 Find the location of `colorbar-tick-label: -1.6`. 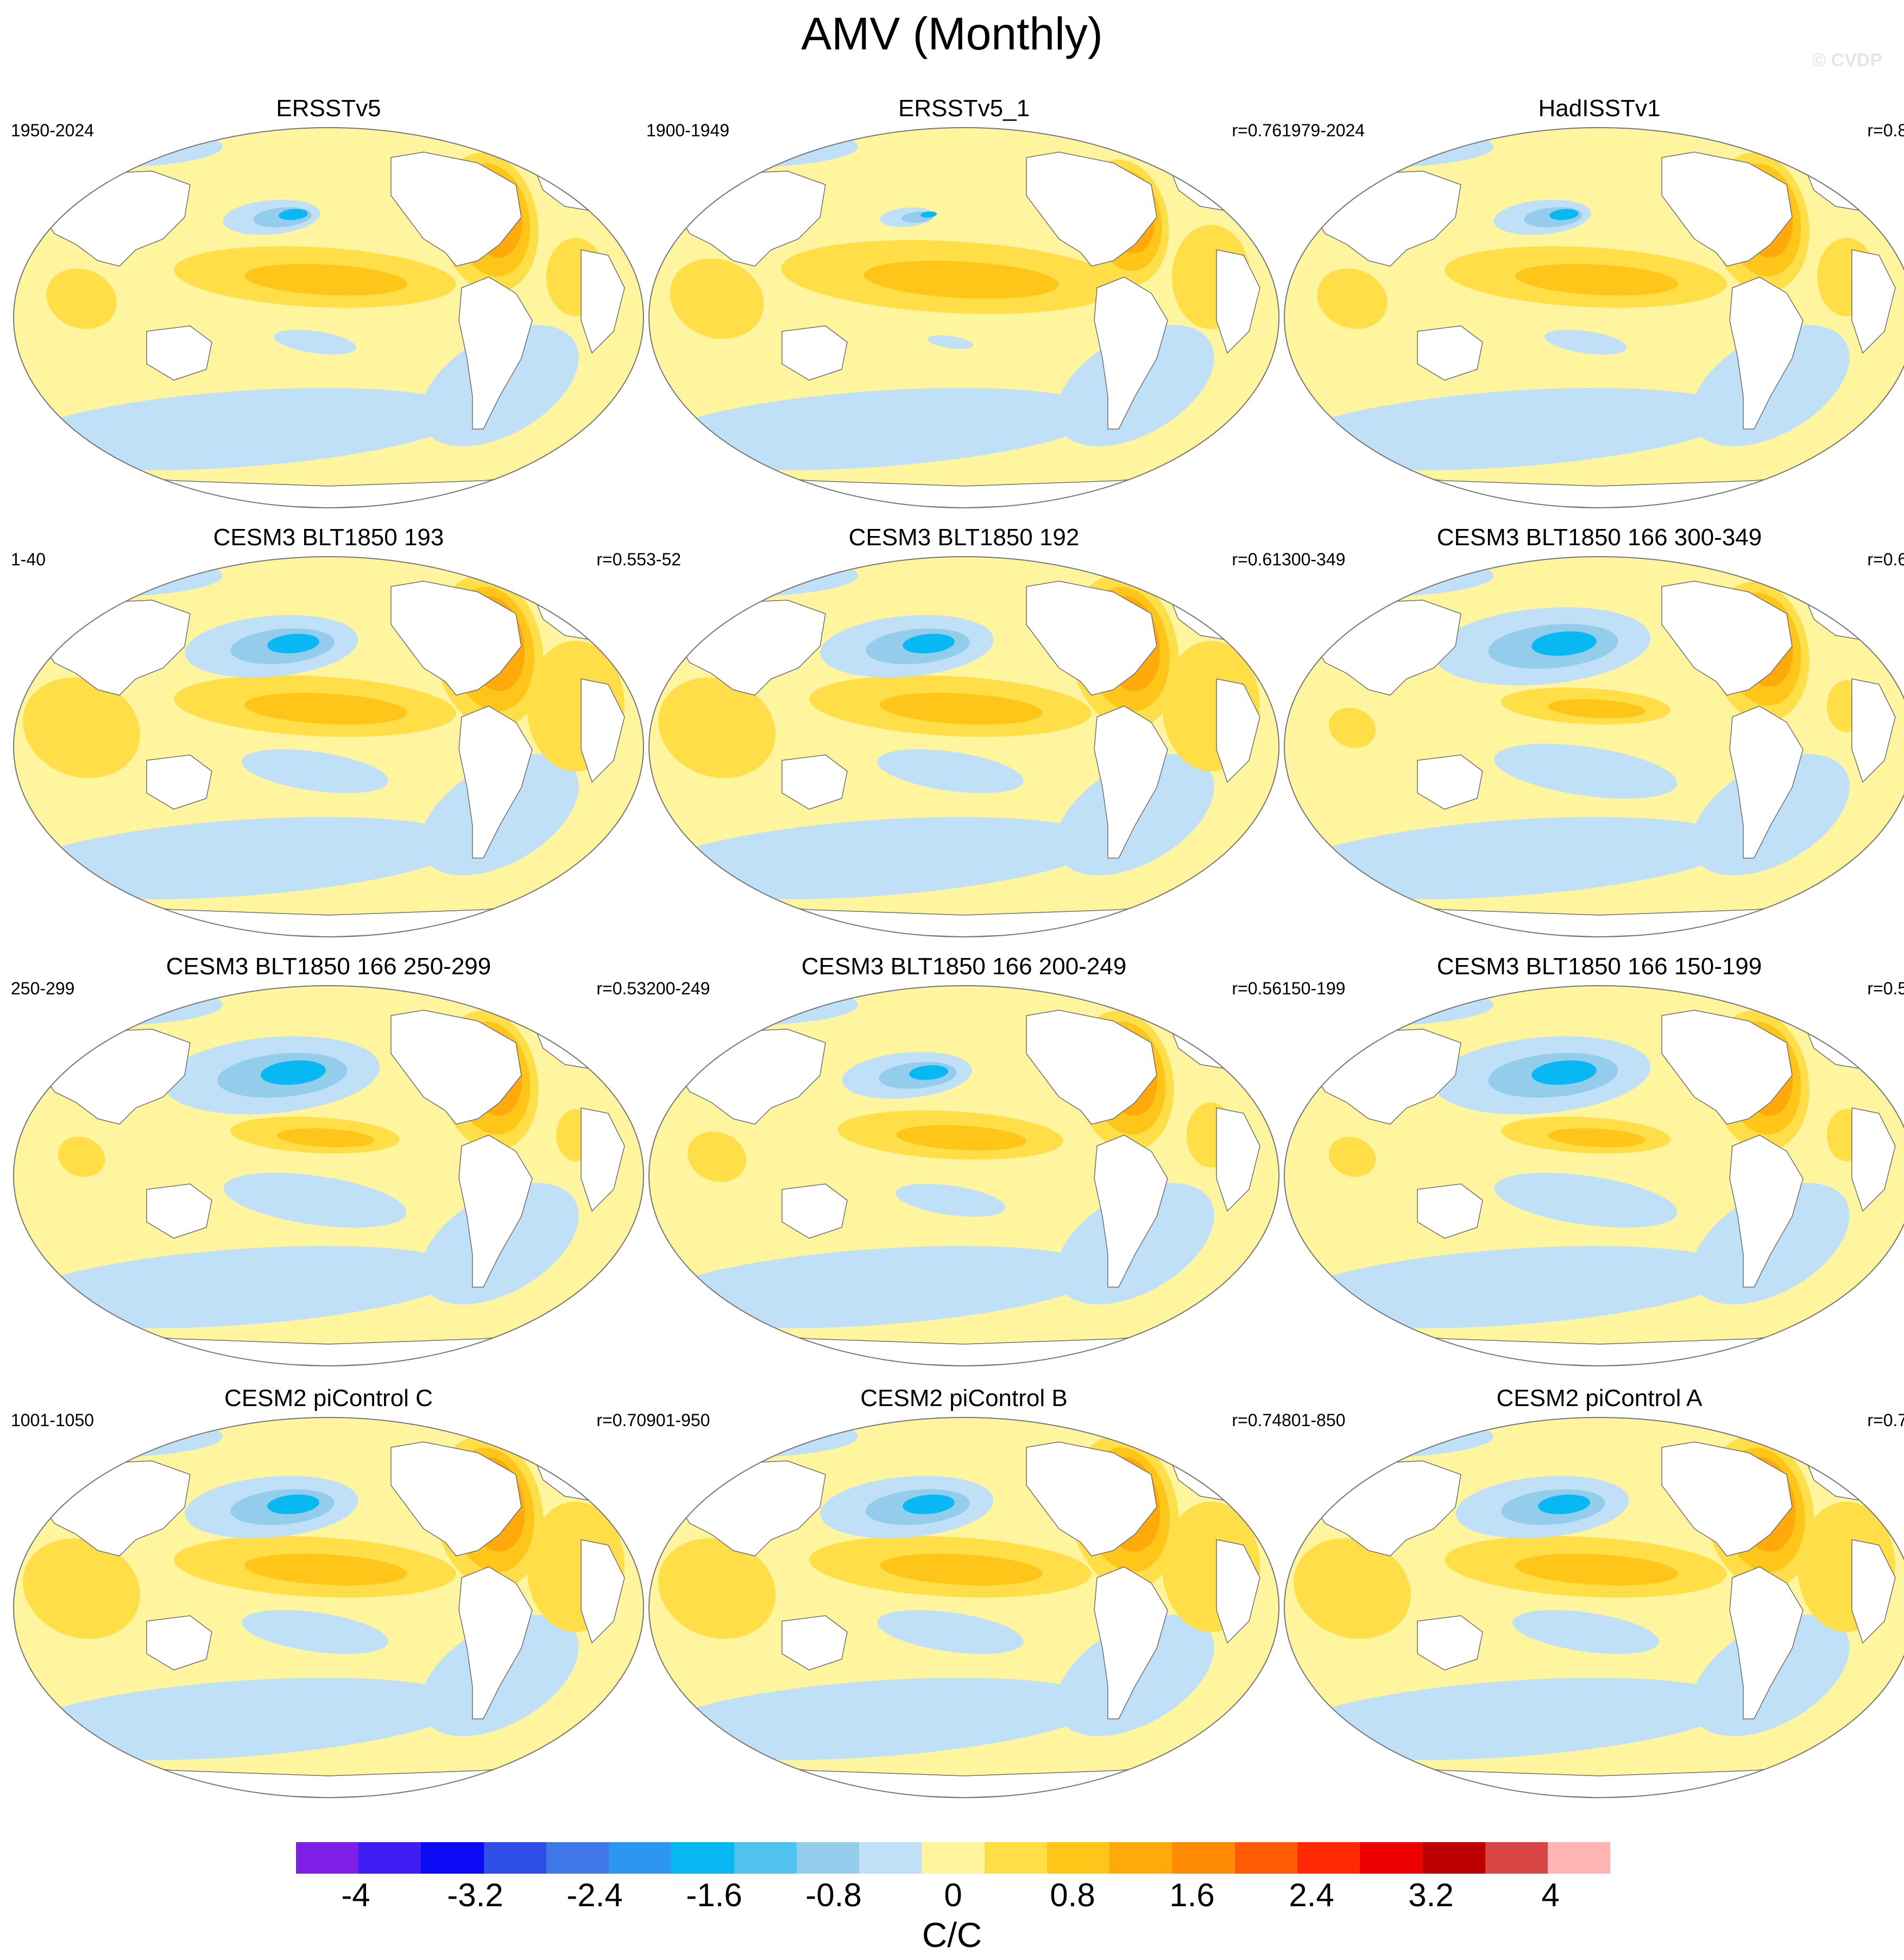

colorbar-tick-label: -1.6 is located at coordinates (714, 1895).